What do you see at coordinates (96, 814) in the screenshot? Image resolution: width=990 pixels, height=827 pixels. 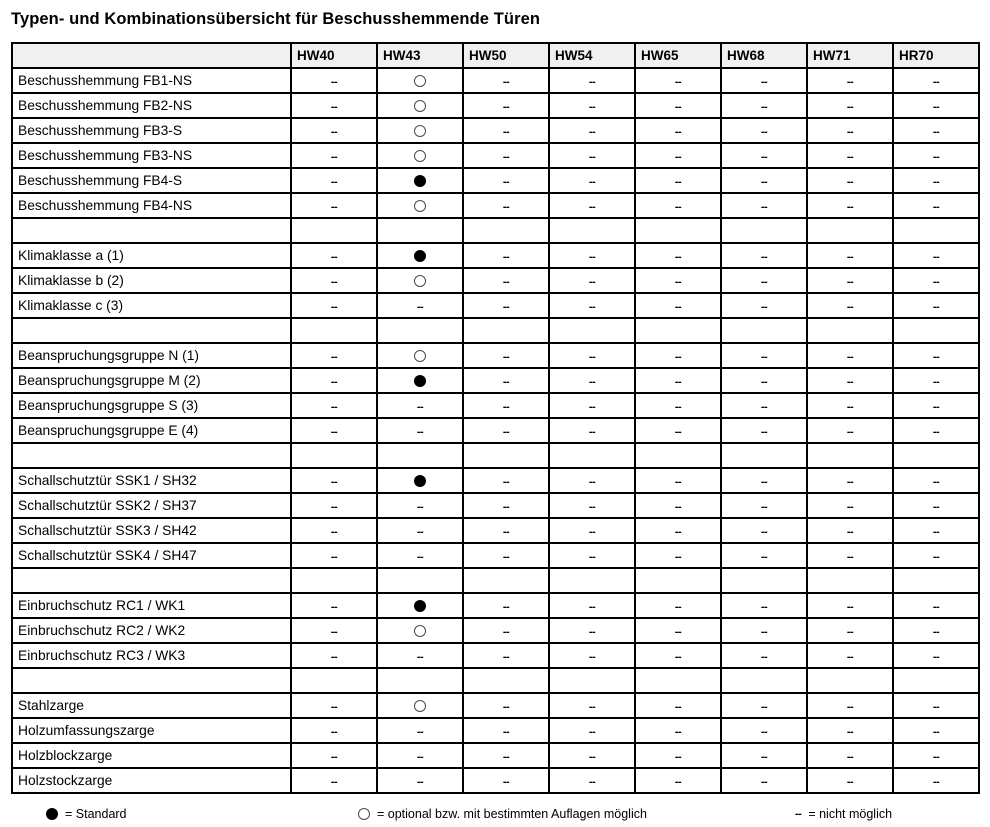 I see `legend-label: = Standard` at bounding box center [96, 814].